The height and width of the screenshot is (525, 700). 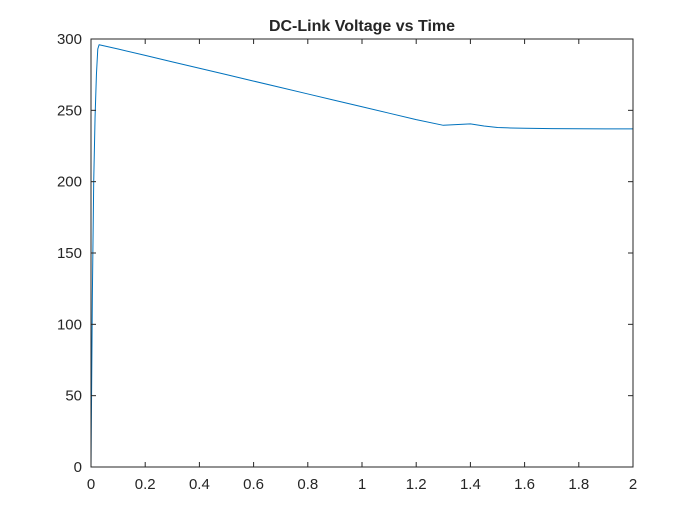 What do you see at coordinates (362, 484) in the screenshot?
I see `x-tick-label: 1` at bounding box center [362, 484].